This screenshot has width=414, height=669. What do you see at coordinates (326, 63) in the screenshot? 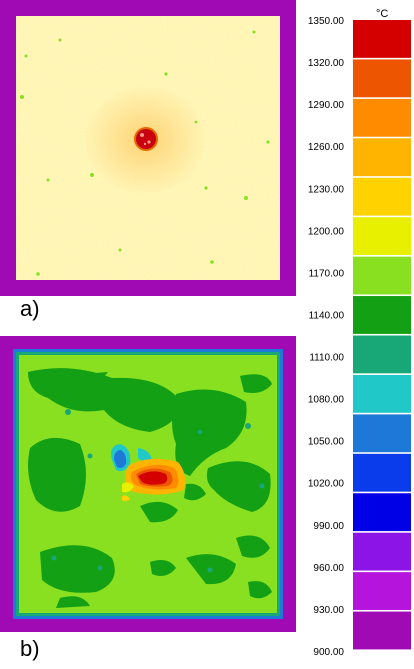
I see `colorbar-tick-label: 1320.00` at bounding box center [326, 63].